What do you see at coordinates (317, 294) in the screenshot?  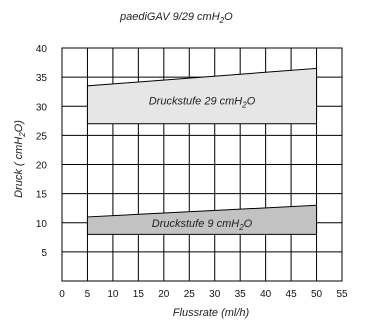 I see `x-tick-label: 50` at bounding box center [317, 294].